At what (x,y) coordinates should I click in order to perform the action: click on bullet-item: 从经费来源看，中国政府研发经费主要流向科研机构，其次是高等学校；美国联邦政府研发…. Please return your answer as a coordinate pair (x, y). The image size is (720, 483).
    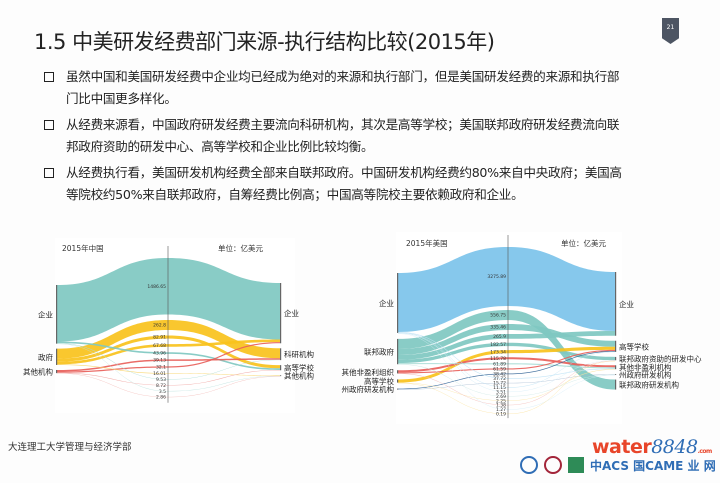
    Looking at the image, I should click on (370, 136).